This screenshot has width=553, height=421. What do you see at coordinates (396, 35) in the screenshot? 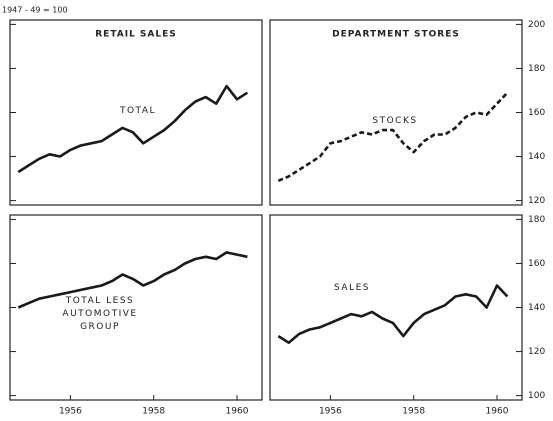
I see `panel-title: DEPARTMENT STORES` at bounding box center [396, 35].